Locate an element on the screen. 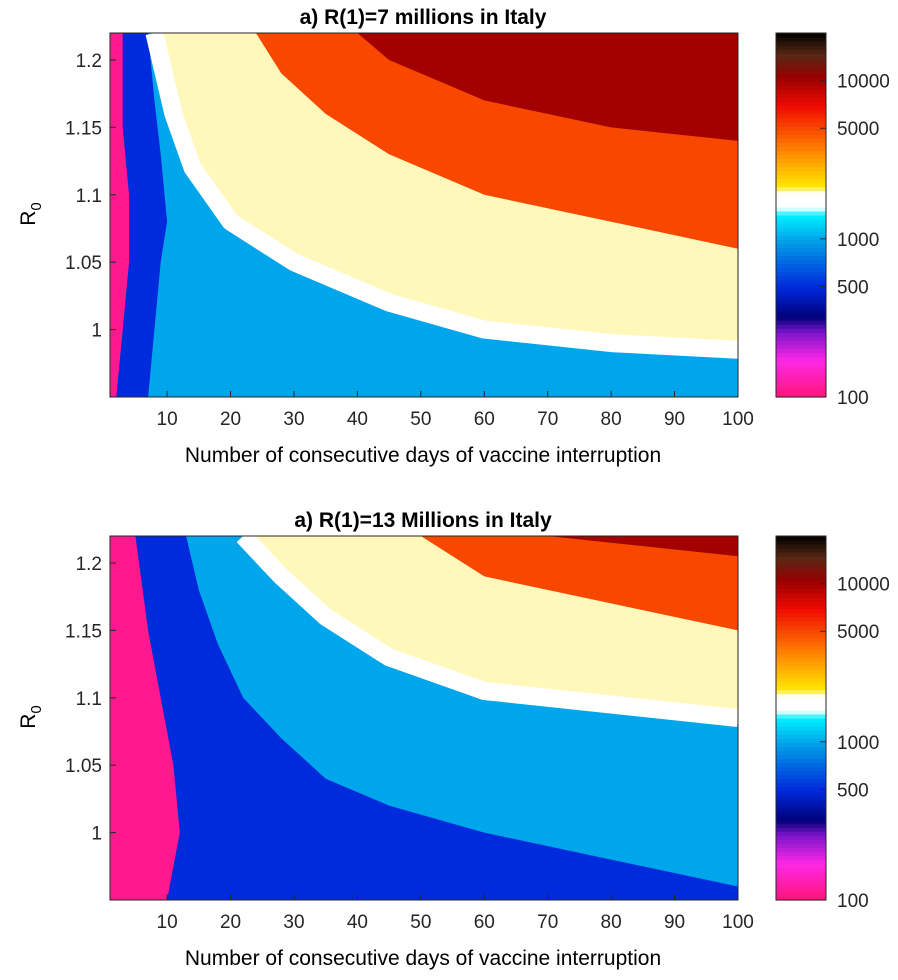  chart-1-y-ticks: 1 1.05 1.1 1.15 1.2 is located at coordinates (90, 196).